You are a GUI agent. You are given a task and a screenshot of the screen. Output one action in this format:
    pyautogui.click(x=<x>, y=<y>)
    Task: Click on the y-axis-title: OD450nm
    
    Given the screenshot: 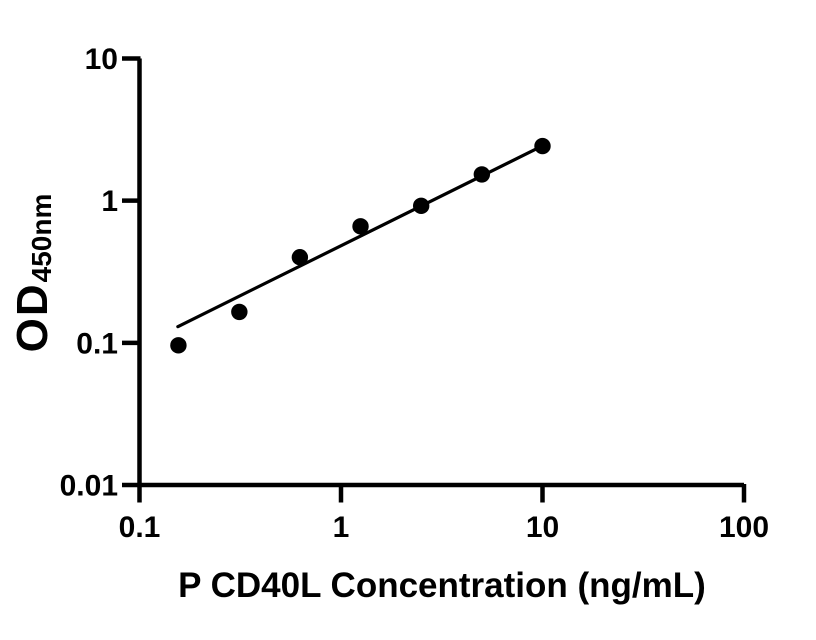 What is the action you would take?
    pyautogui.click(x=32, y=273)
    